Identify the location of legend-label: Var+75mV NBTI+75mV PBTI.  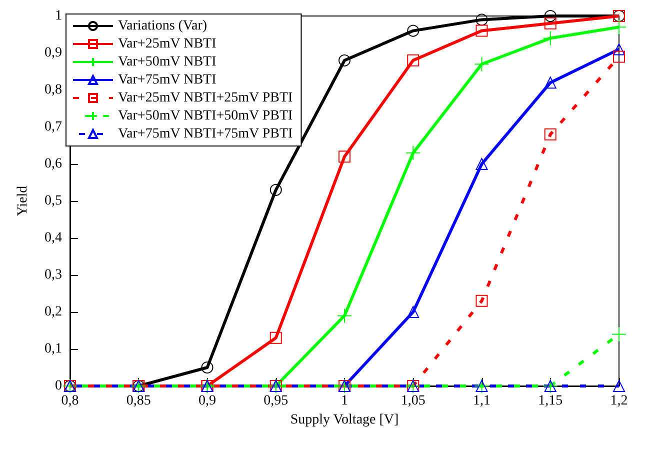
(206, 134).